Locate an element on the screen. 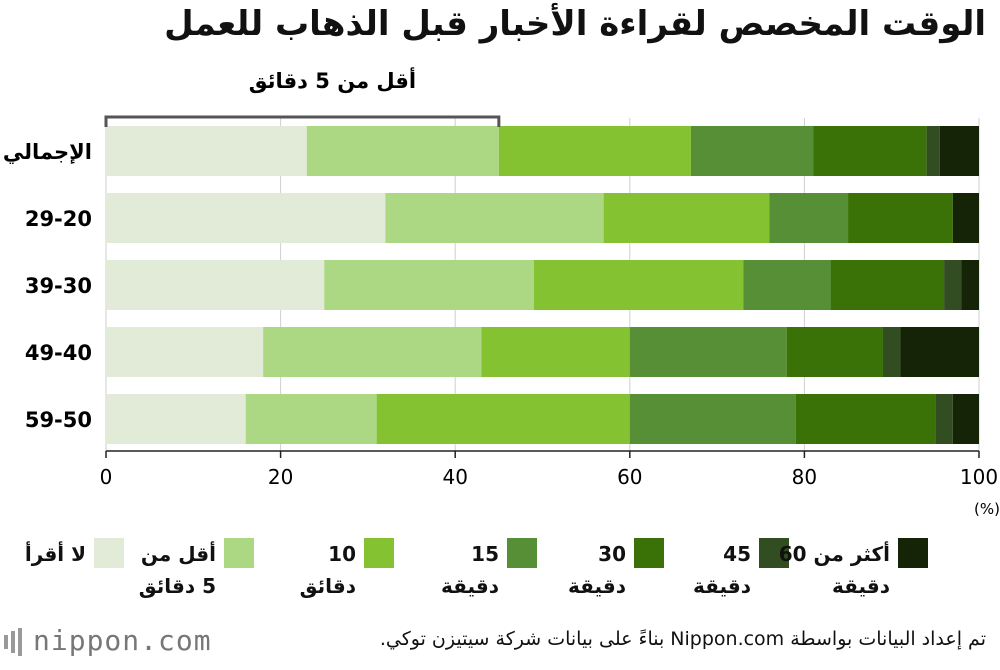  legend-item: أقل من 5 دقائق is located at coordinates (174, 573).